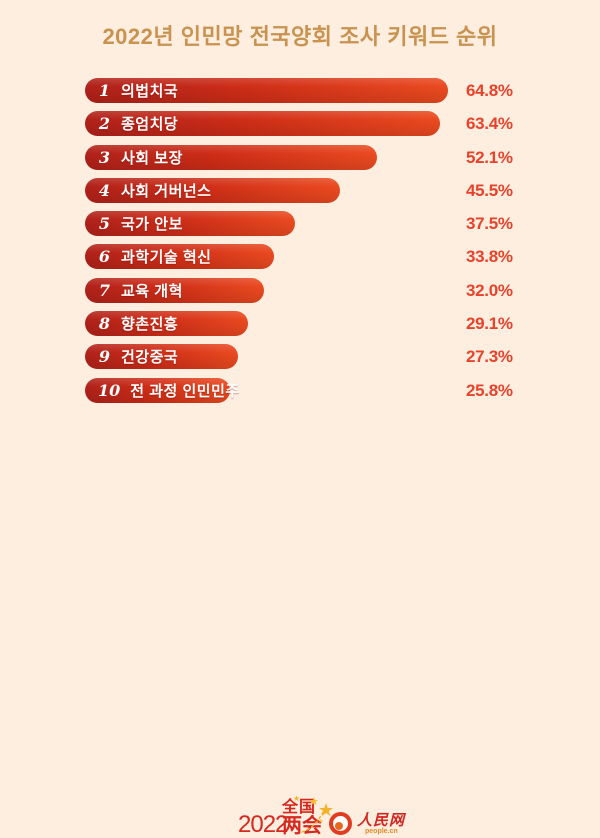 Image resolution: width=600 pixels, height=838 pixels. What do you see at coordinates (104, 357) in the screenshot?
I see `rank-number: 9` at bounding box center [104, 357].